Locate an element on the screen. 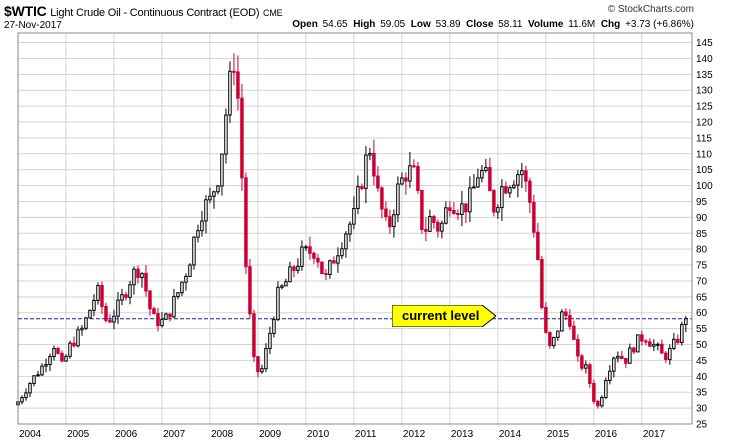 The image size is (730, 442). y-tick-label: 135 is located at coordinates (704, 75).